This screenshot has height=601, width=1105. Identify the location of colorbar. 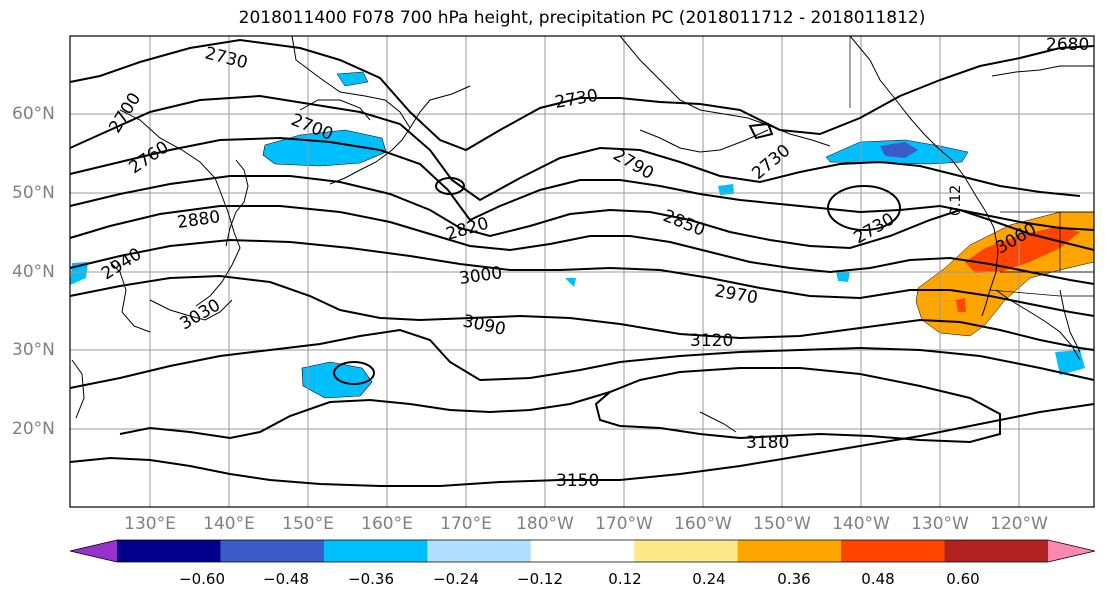
(582, 551).